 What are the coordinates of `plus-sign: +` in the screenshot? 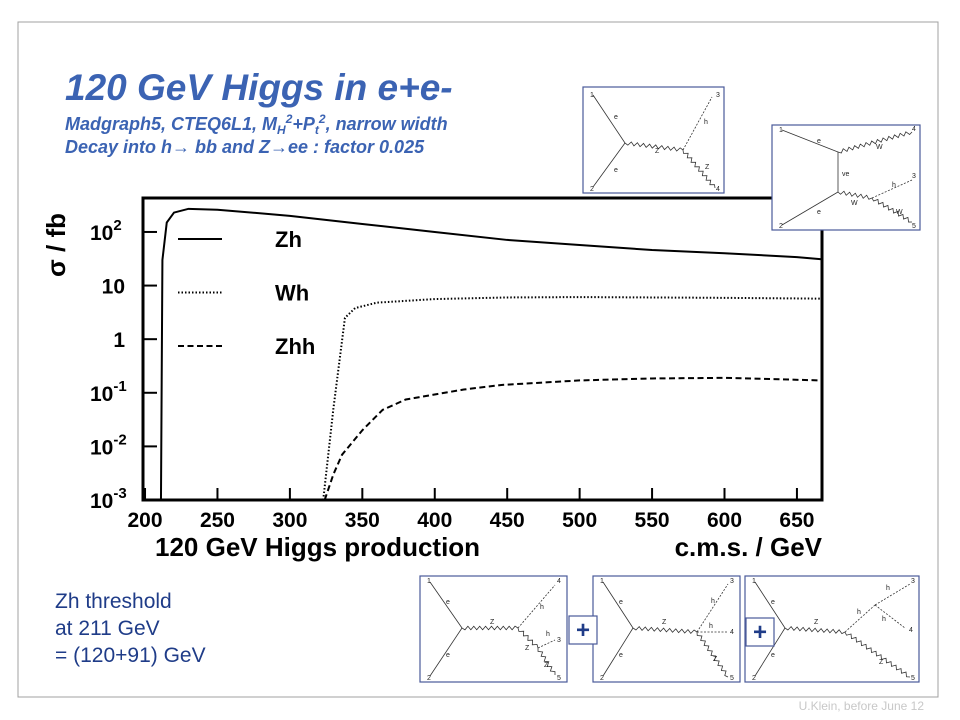 It's located at (760, 632).